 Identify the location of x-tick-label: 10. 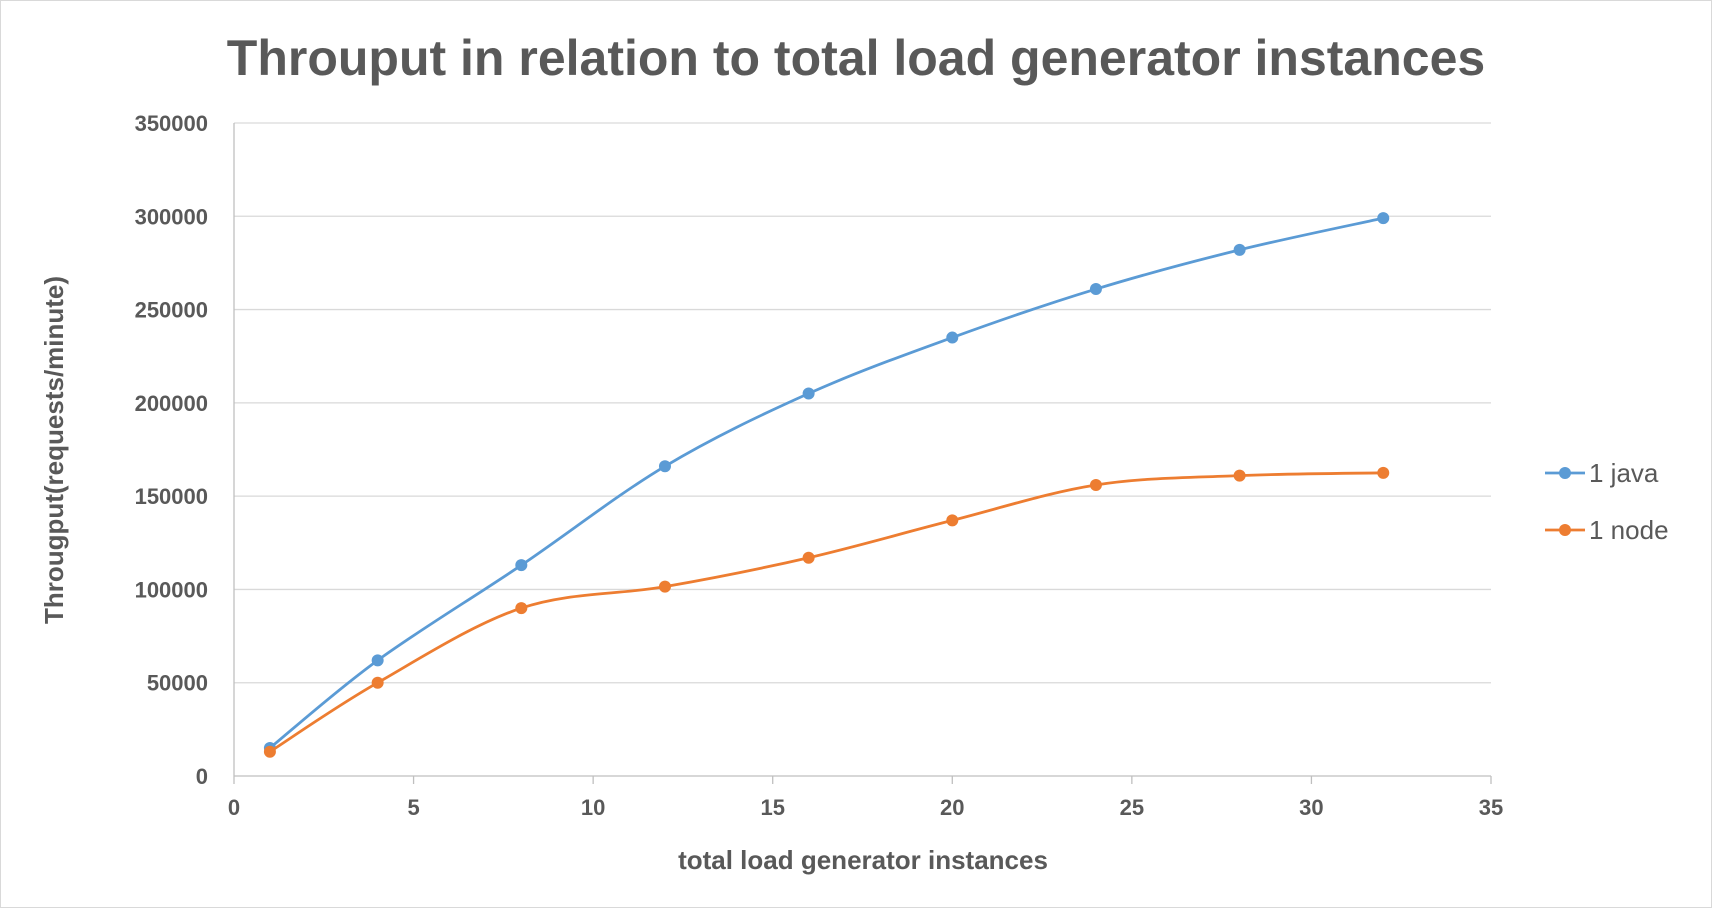
(593, 807).